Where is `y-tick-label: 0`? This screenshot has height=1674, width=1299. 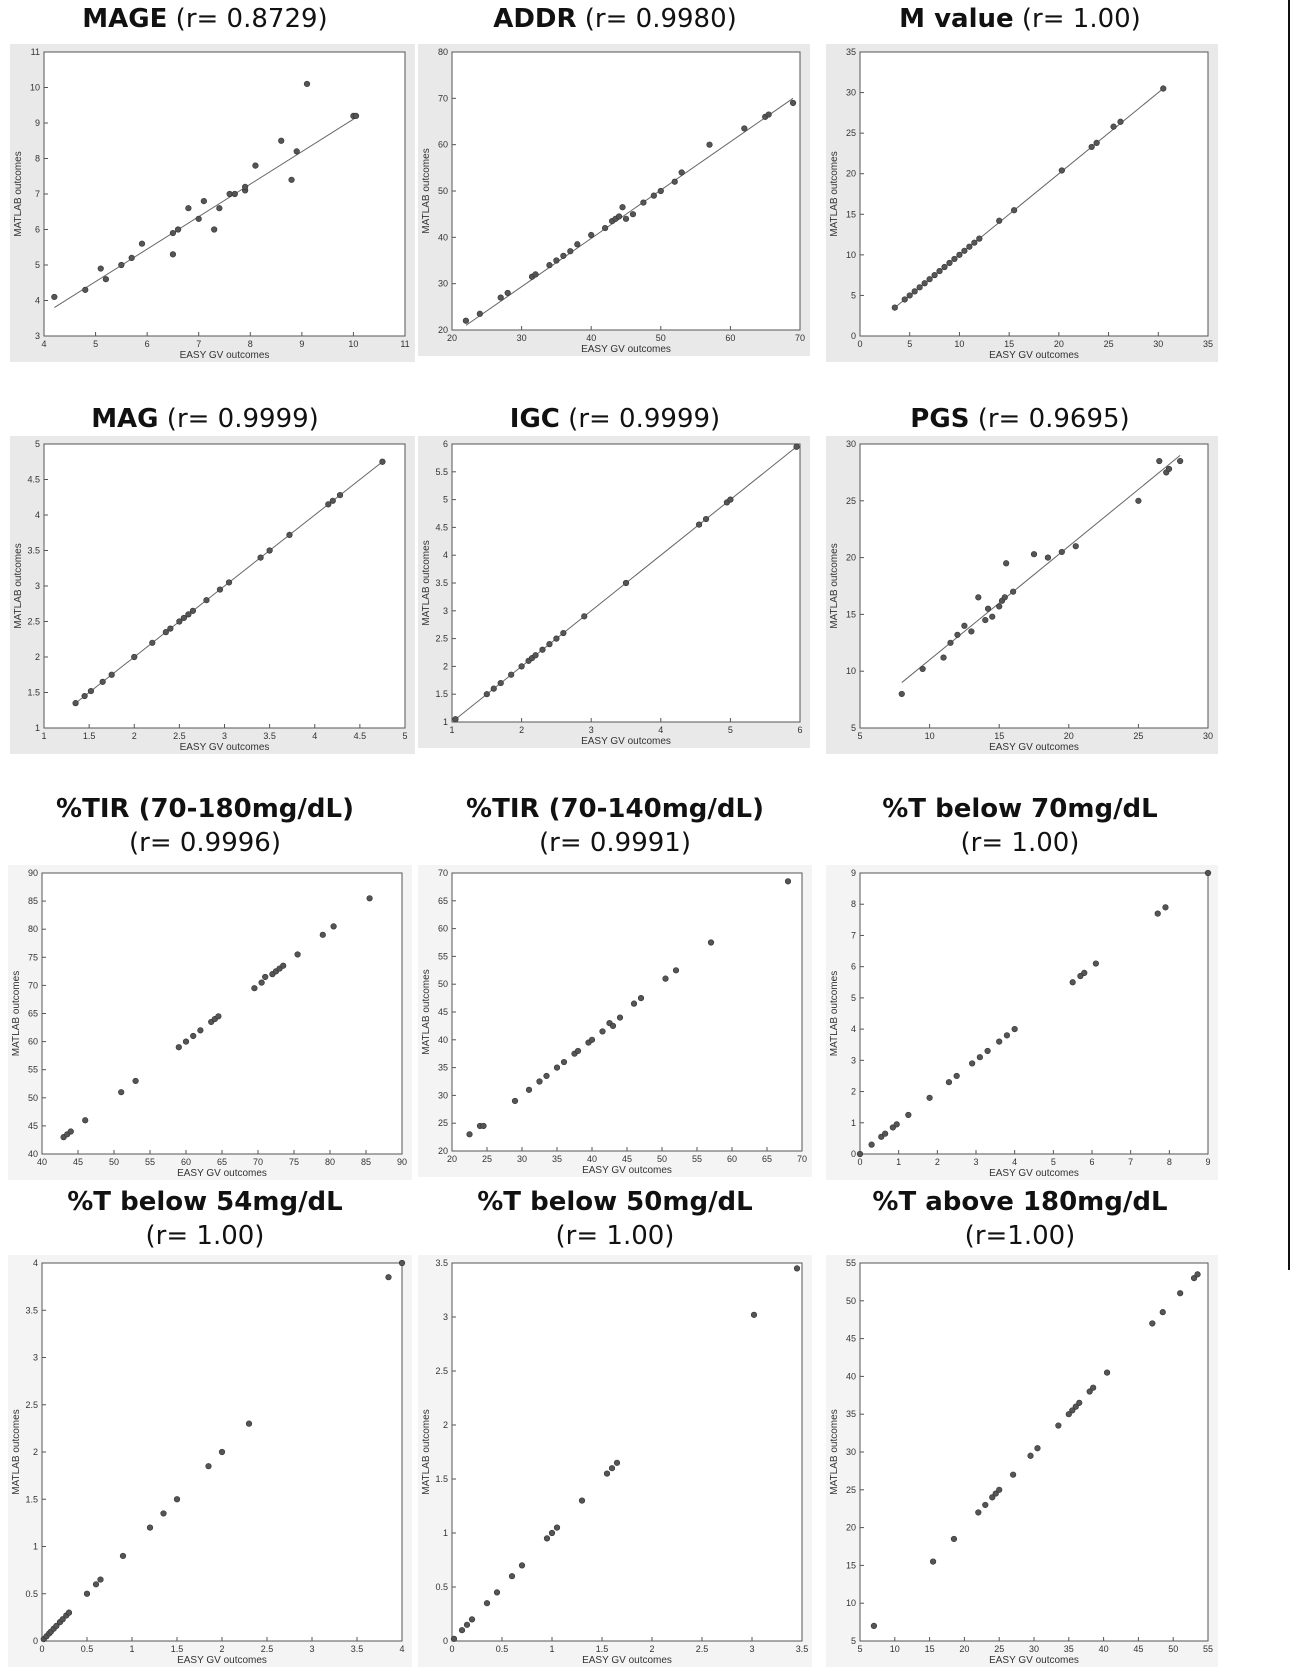
y-tick-label: 0 is located at coordinates (853, 336).